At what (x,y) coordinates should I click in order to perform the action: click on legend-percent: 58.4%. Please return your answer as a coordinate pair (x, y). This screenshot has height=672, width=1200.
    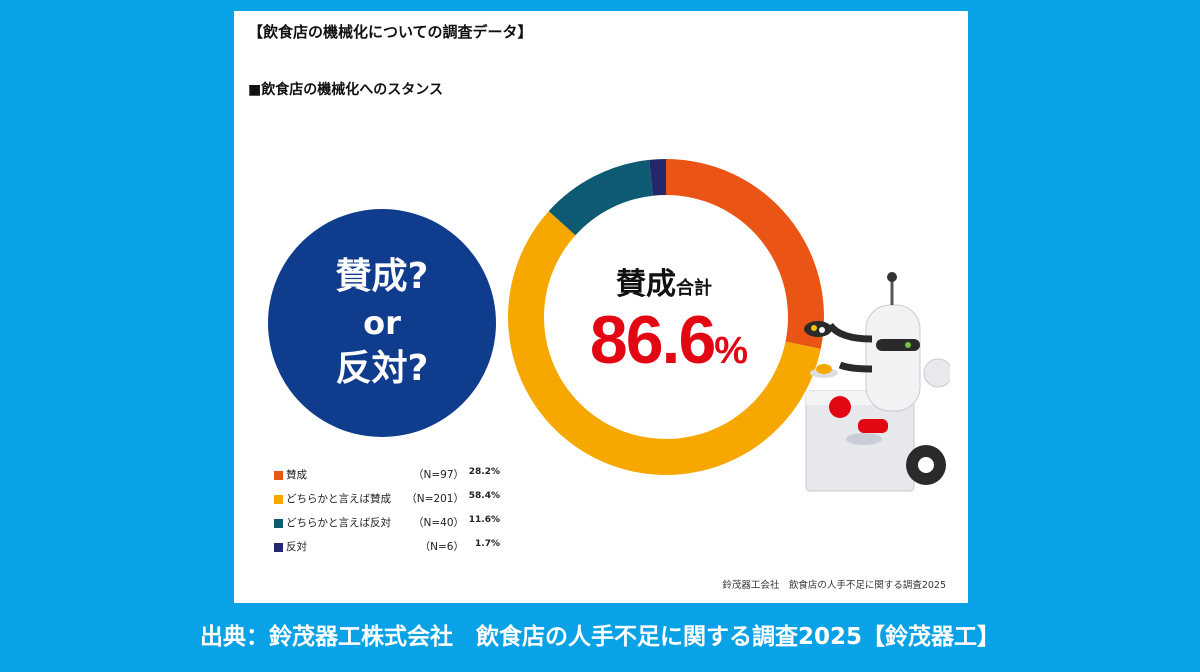
    Looking at the image, I should click on (484, 496).